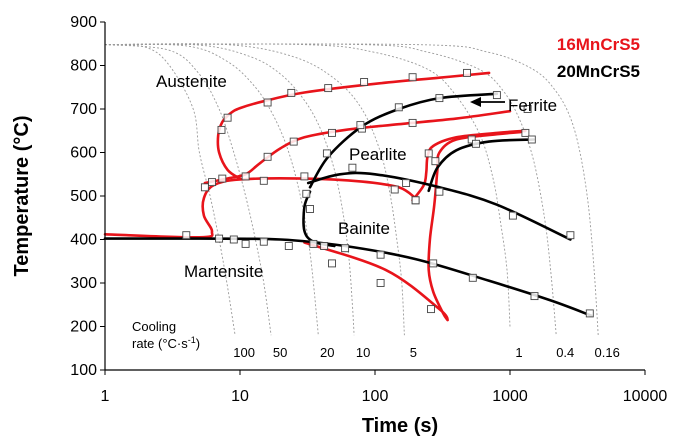 The width and height of the screenshot is (689, 445). I want to click on region-label-bainite: Bainite, so click(364, 228).